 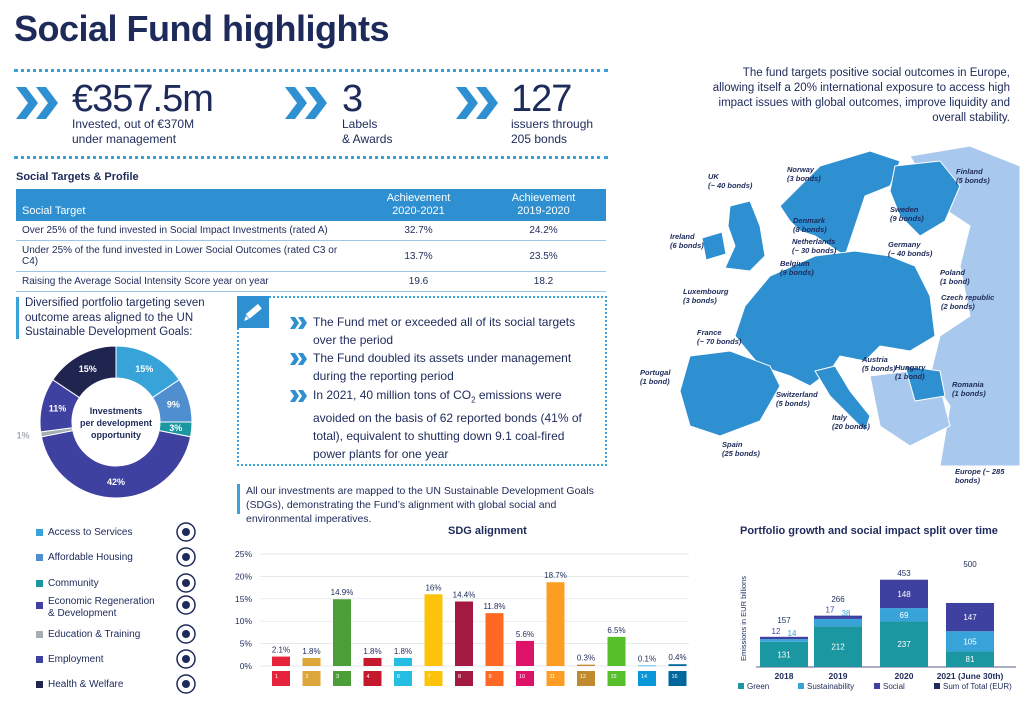 What do you see at coordinates (677, 657) in the screenshot?
I see `sdg-bar-label: 0.4%` at bounding box center [677, 657].